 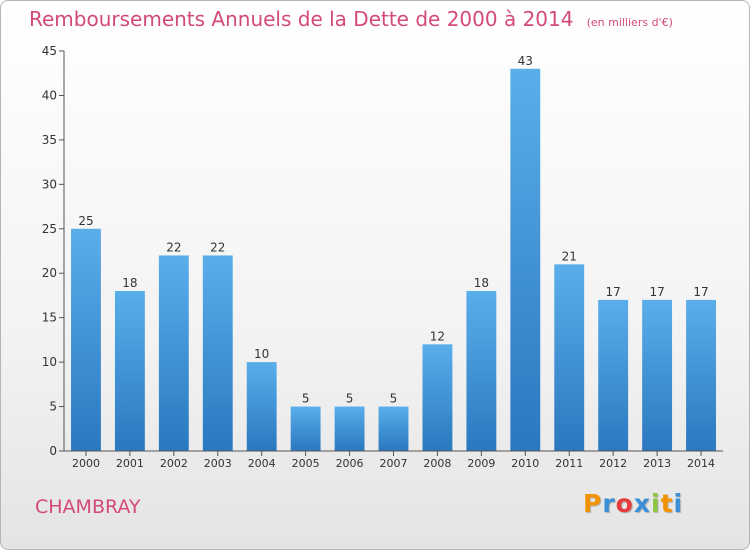 I want to click on x-tick-label: 2006, so click(x=350, y=463).